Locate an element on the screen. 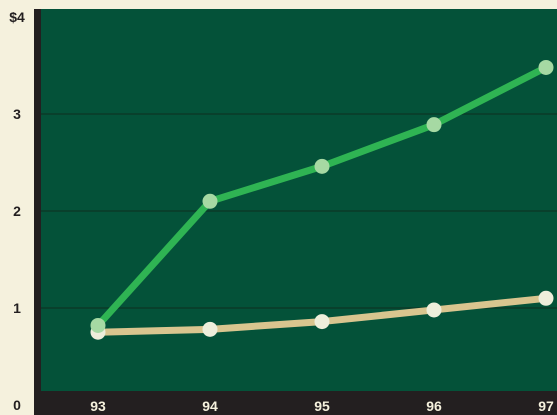 The height and width of the screenshot is (415, 557). x-tick-label: 94 is located at coordinates (210, 406).